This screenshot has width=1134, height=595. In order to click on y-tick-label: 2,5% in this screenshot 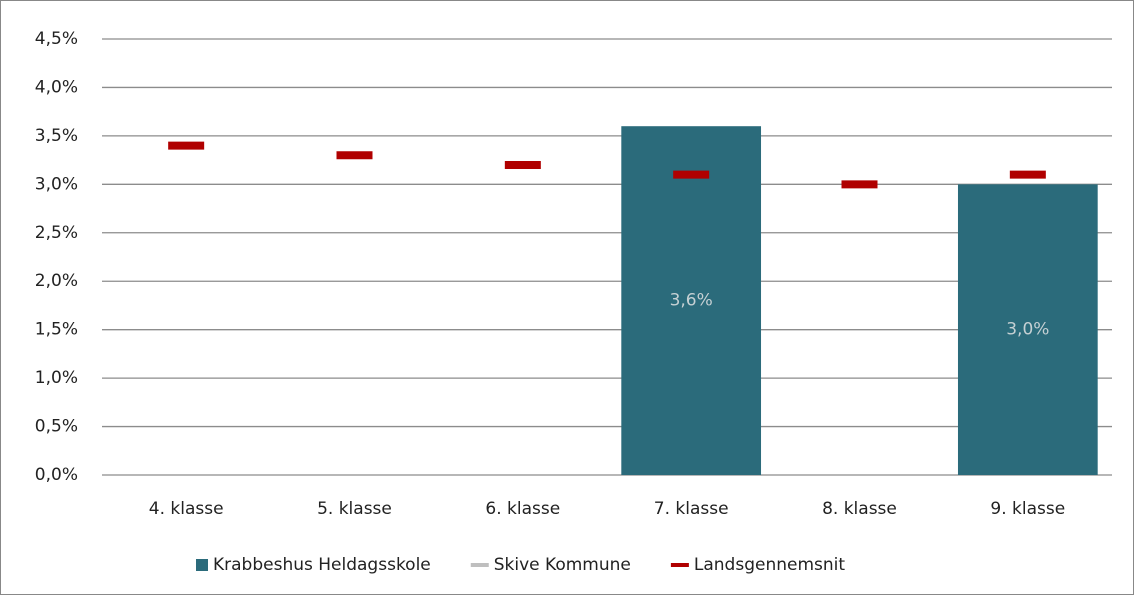, I will do `click(56, 233)`.